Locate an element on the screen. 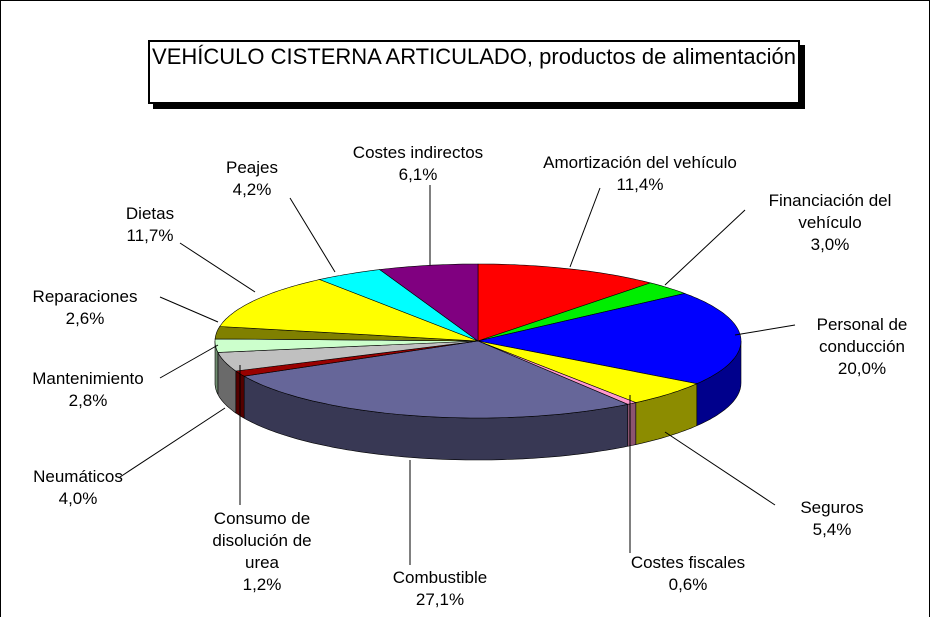 The width and height of the screenshot is (931, 617). category-label: Neumáticos is located at coordinates (78, 476).